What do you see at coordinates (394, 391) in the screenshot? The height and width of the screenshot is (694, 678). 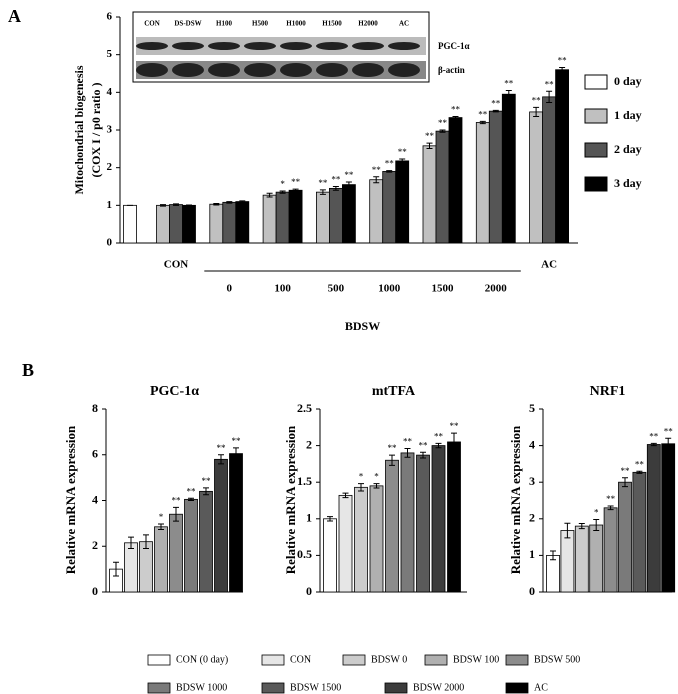 I see `chart-title: mtTFA` at bounding box center [394, 391].